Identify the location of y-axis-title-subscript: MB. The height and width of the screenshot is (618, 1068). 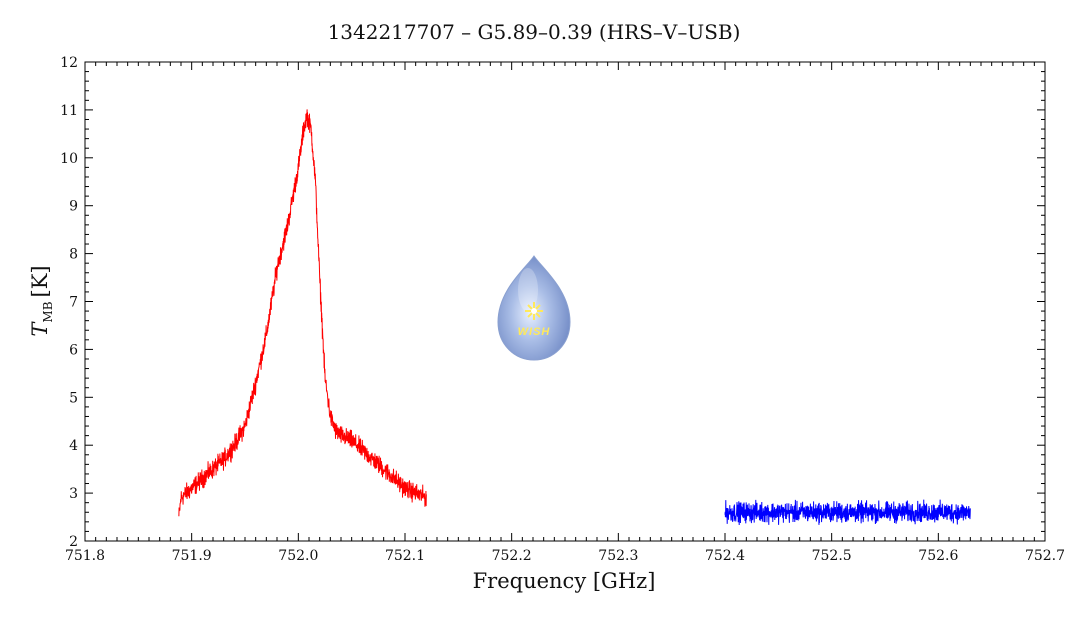
(48, 311).